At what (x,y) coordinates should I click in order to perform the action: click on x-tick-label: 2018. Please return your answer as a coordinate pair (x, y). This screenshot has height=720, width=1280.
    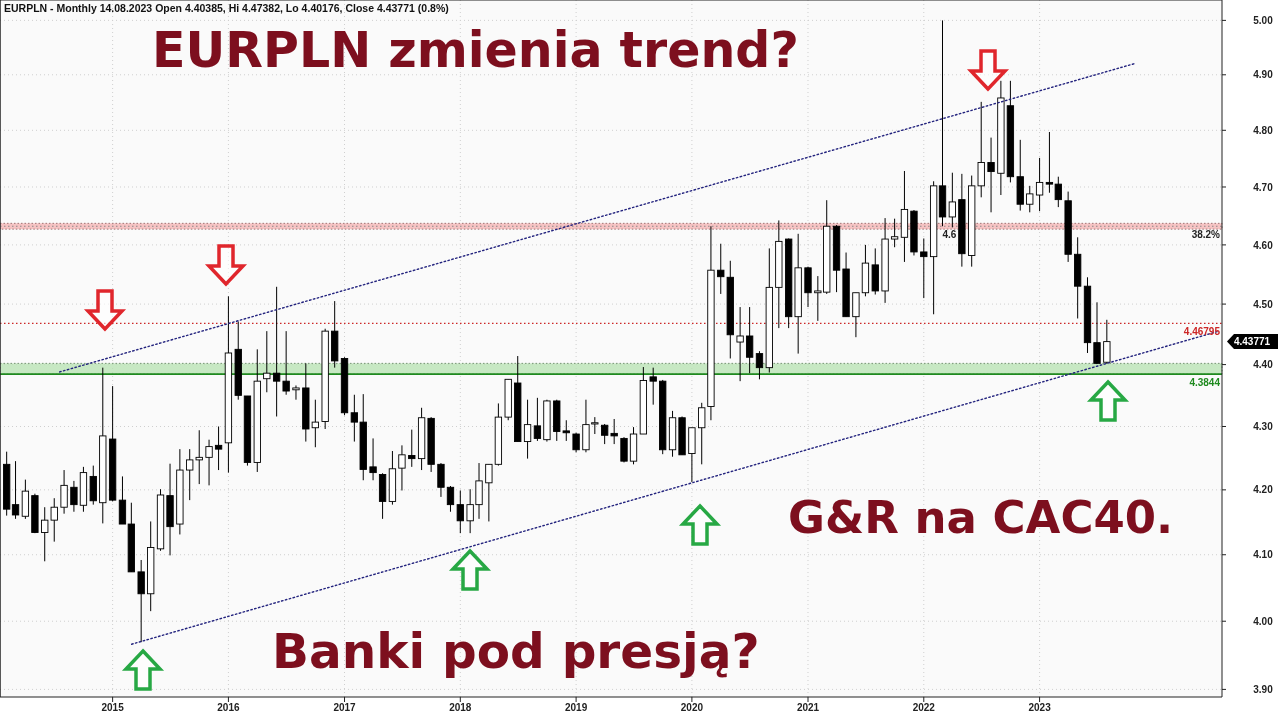
    Looking at the image, I should click on (460, 707).